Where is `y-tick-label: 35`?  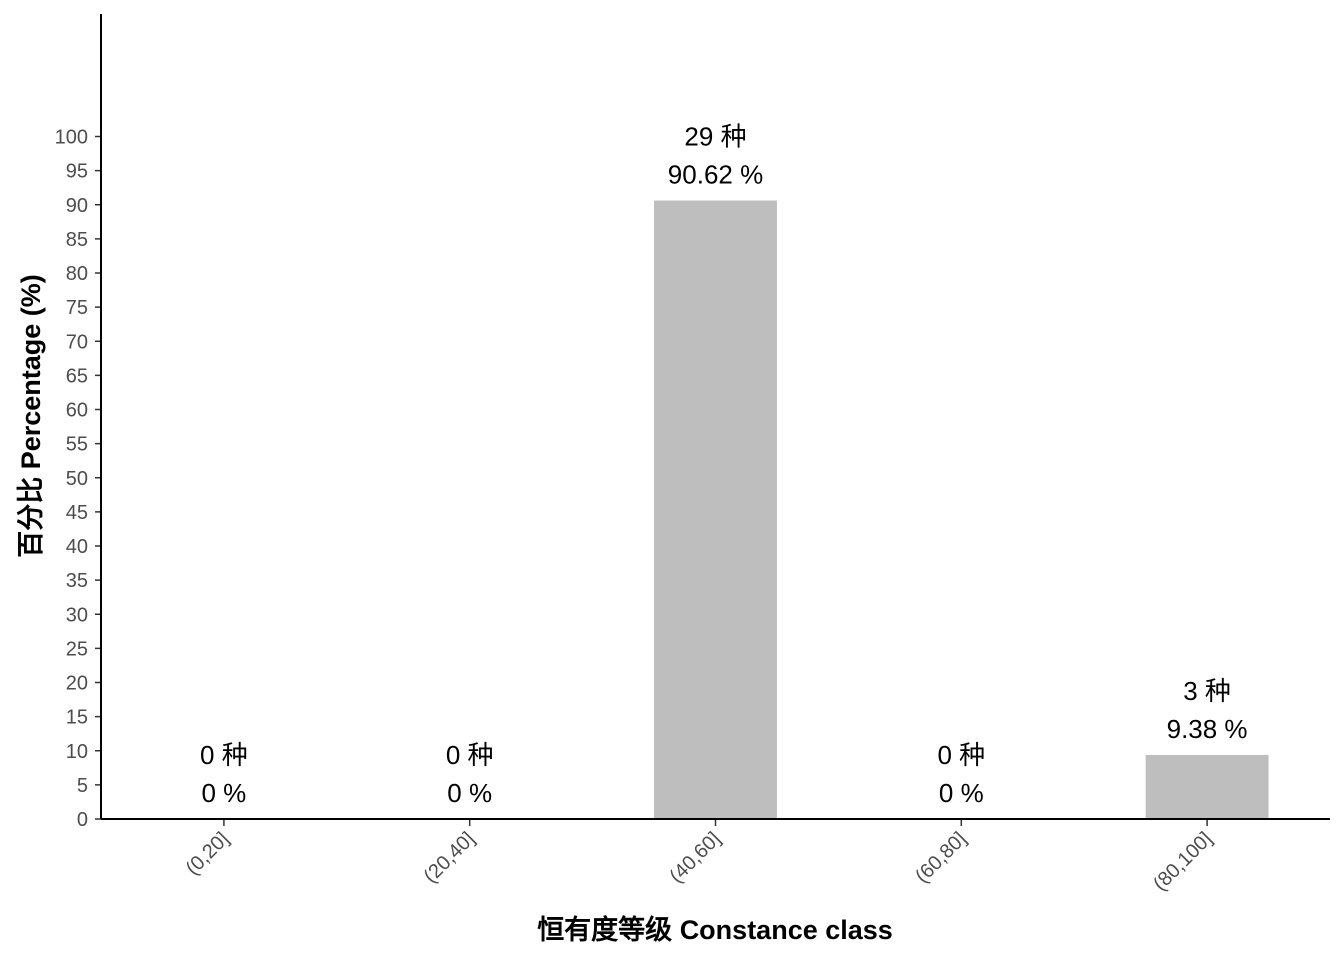
y-tick-label: 35 is located at coordinates (77, 581).